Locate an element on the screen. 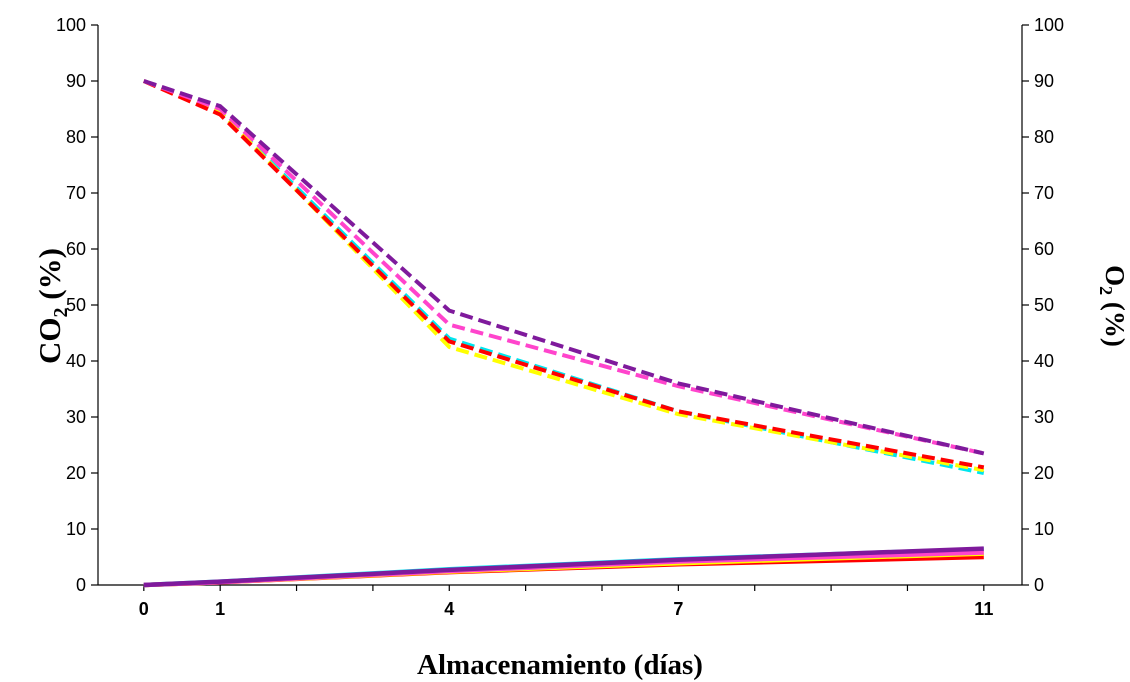  y-right-tick-label: 70 is located at coordinates (1044, 193).